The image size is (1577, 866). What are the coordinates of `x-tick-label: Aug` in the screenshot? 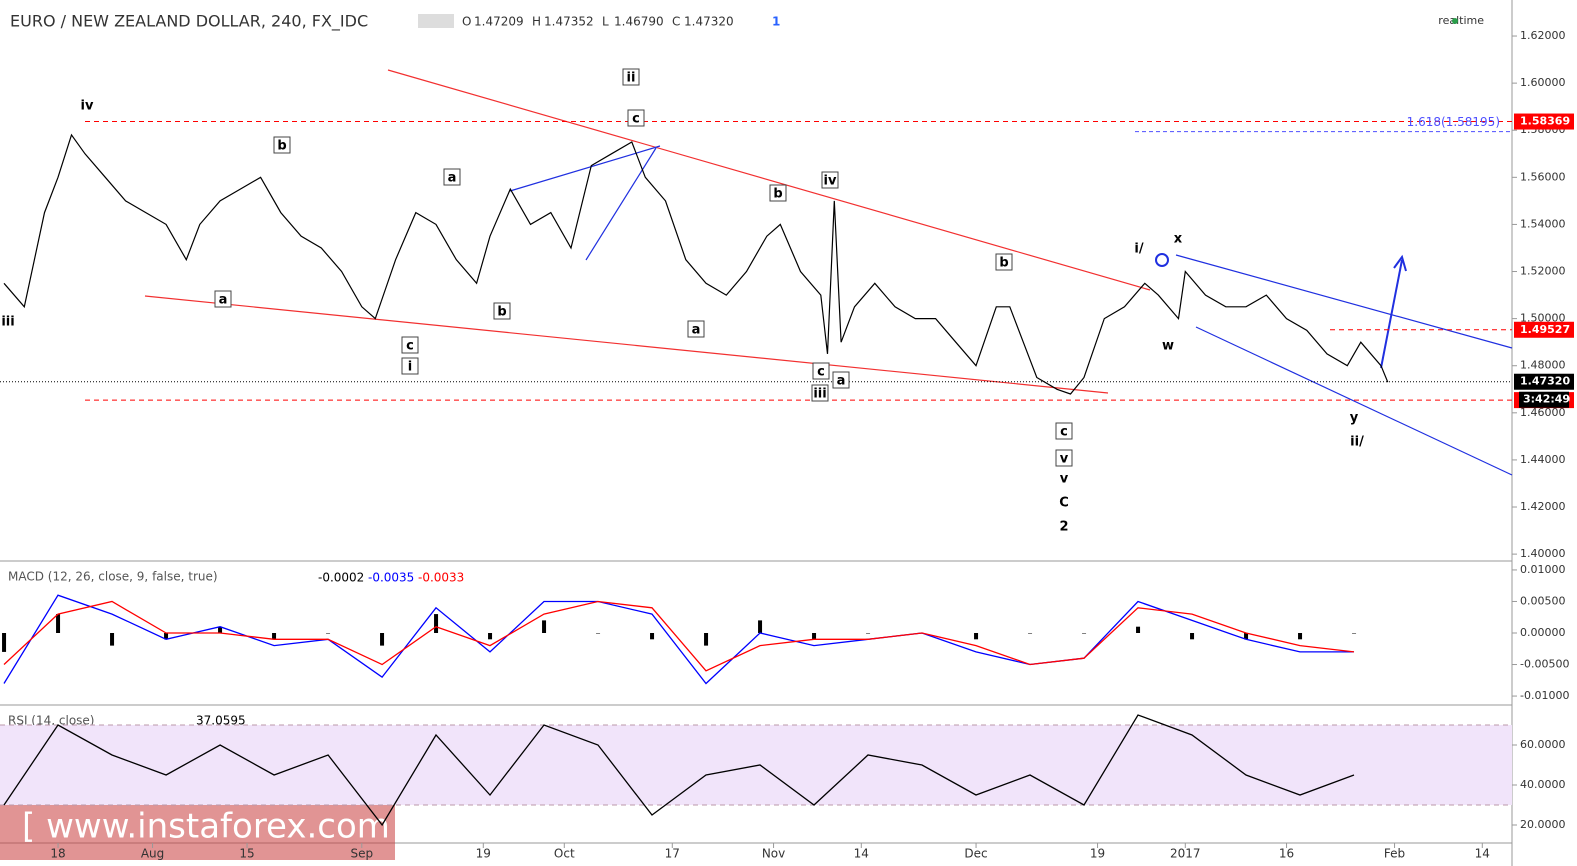 It's located at (152, 854).